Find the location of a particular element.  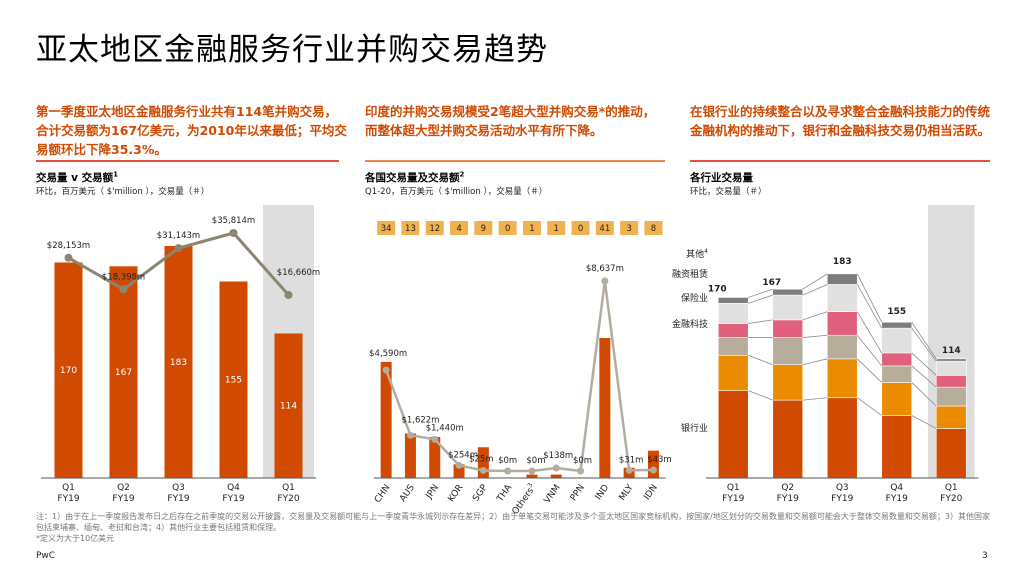

value-line is located at coordinates (519, 376).